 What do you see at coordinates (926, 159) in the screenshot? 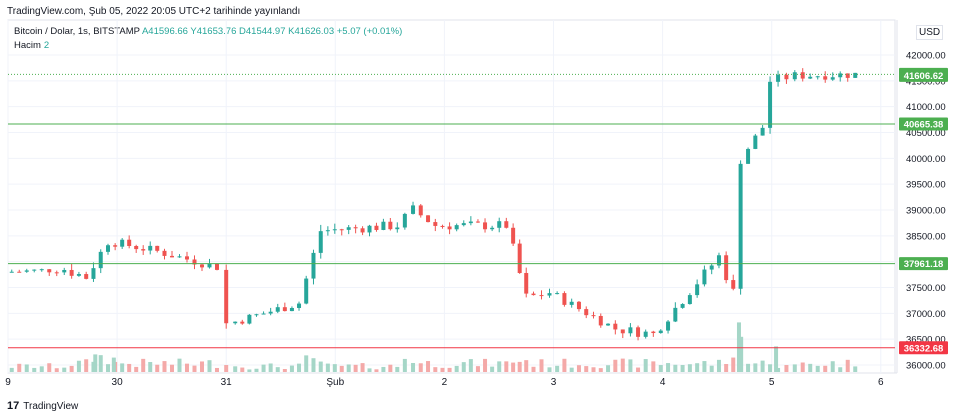
I see `y-tick-label: 40000.00` at bounding box center [926, 159].